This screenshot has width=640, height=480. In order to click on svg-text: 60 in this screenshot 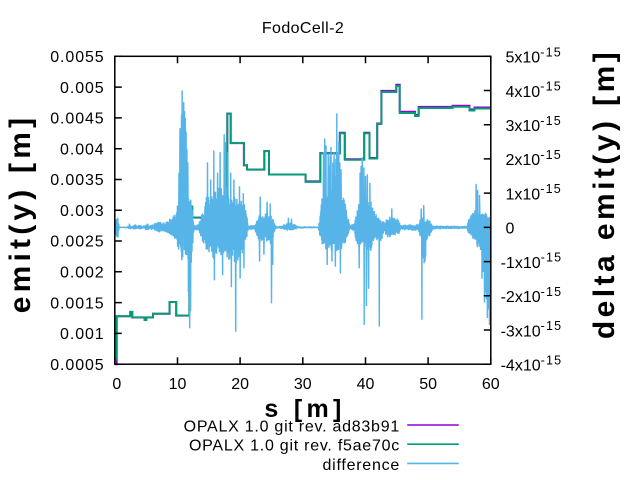, I will do `click(491, 384)`.